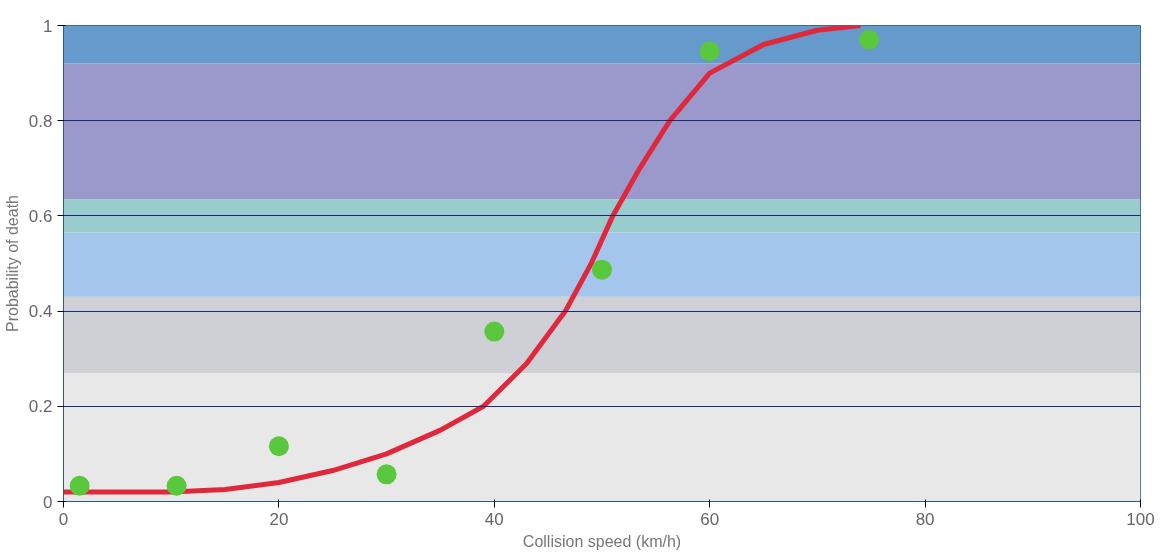 Image resolution: width=1175 pixels, height=557 pixels. Describe the element at coordinates (494, 519) in the screenshot. I see `x-tick-label: 40` at that location.